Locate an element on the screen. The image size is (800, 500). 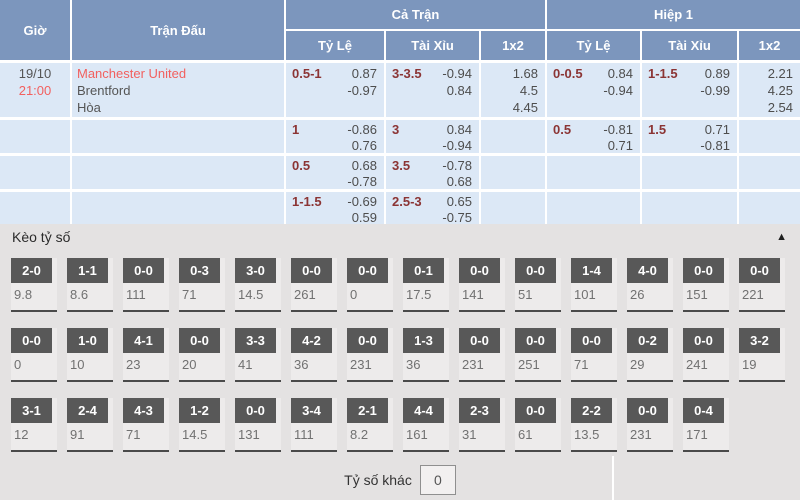
match-teams-cell is located at coordinates (178, 136).